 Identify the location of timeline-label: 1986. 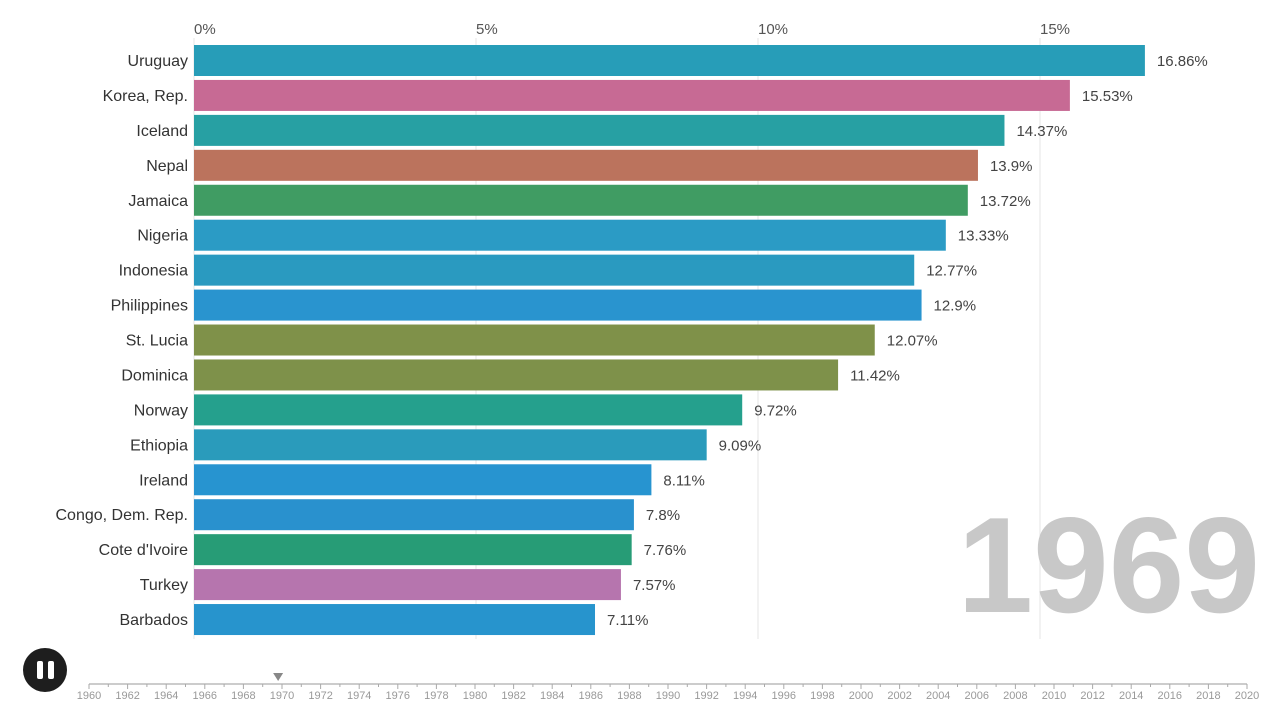
(591, 696).